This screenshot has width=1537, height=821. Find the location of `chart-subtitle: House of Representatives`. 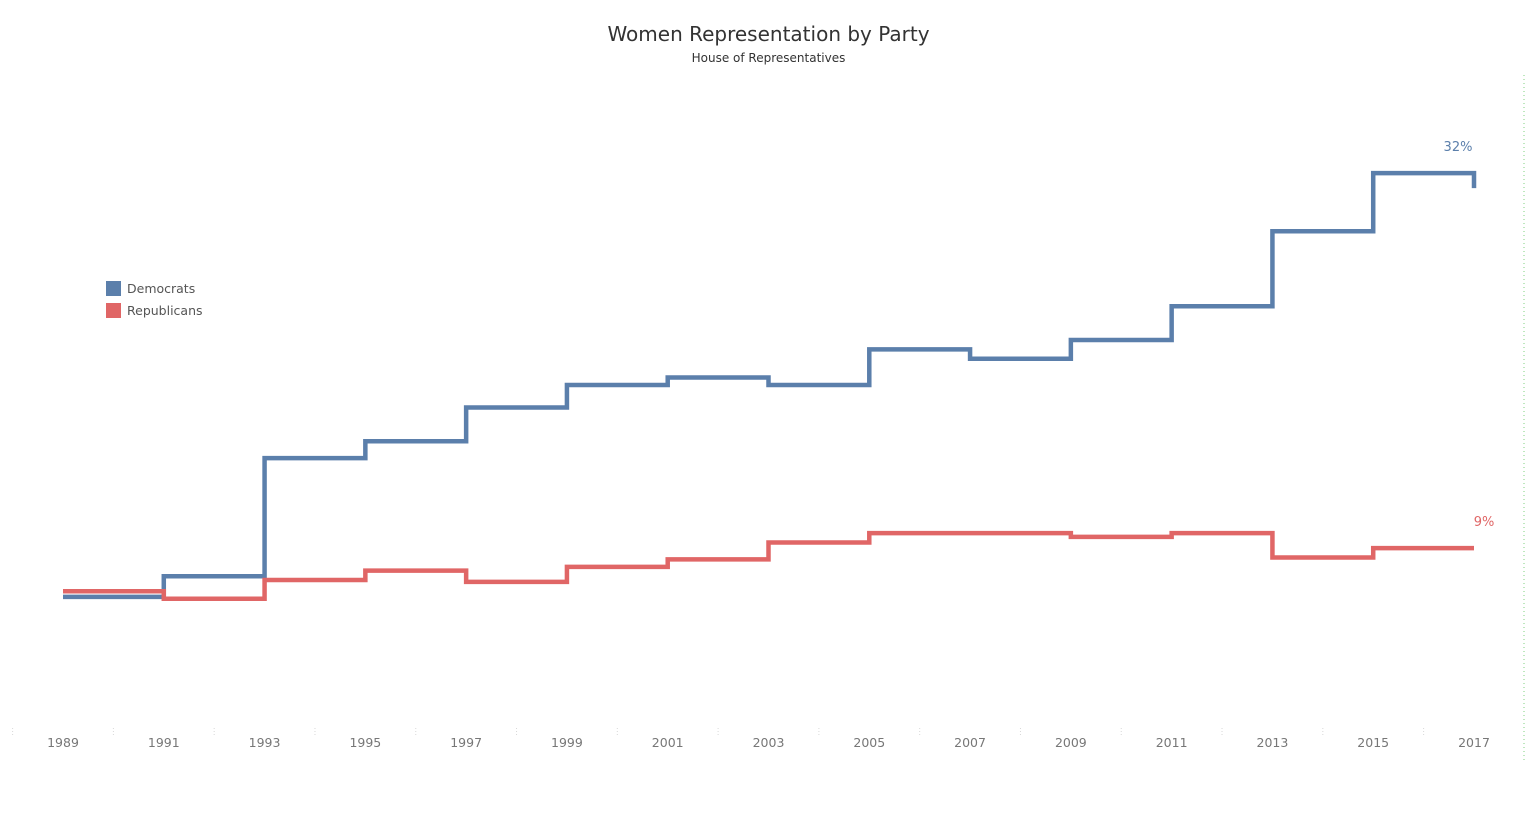

chart-subtitle: House of Representatives is located at coordinates (768, 58).